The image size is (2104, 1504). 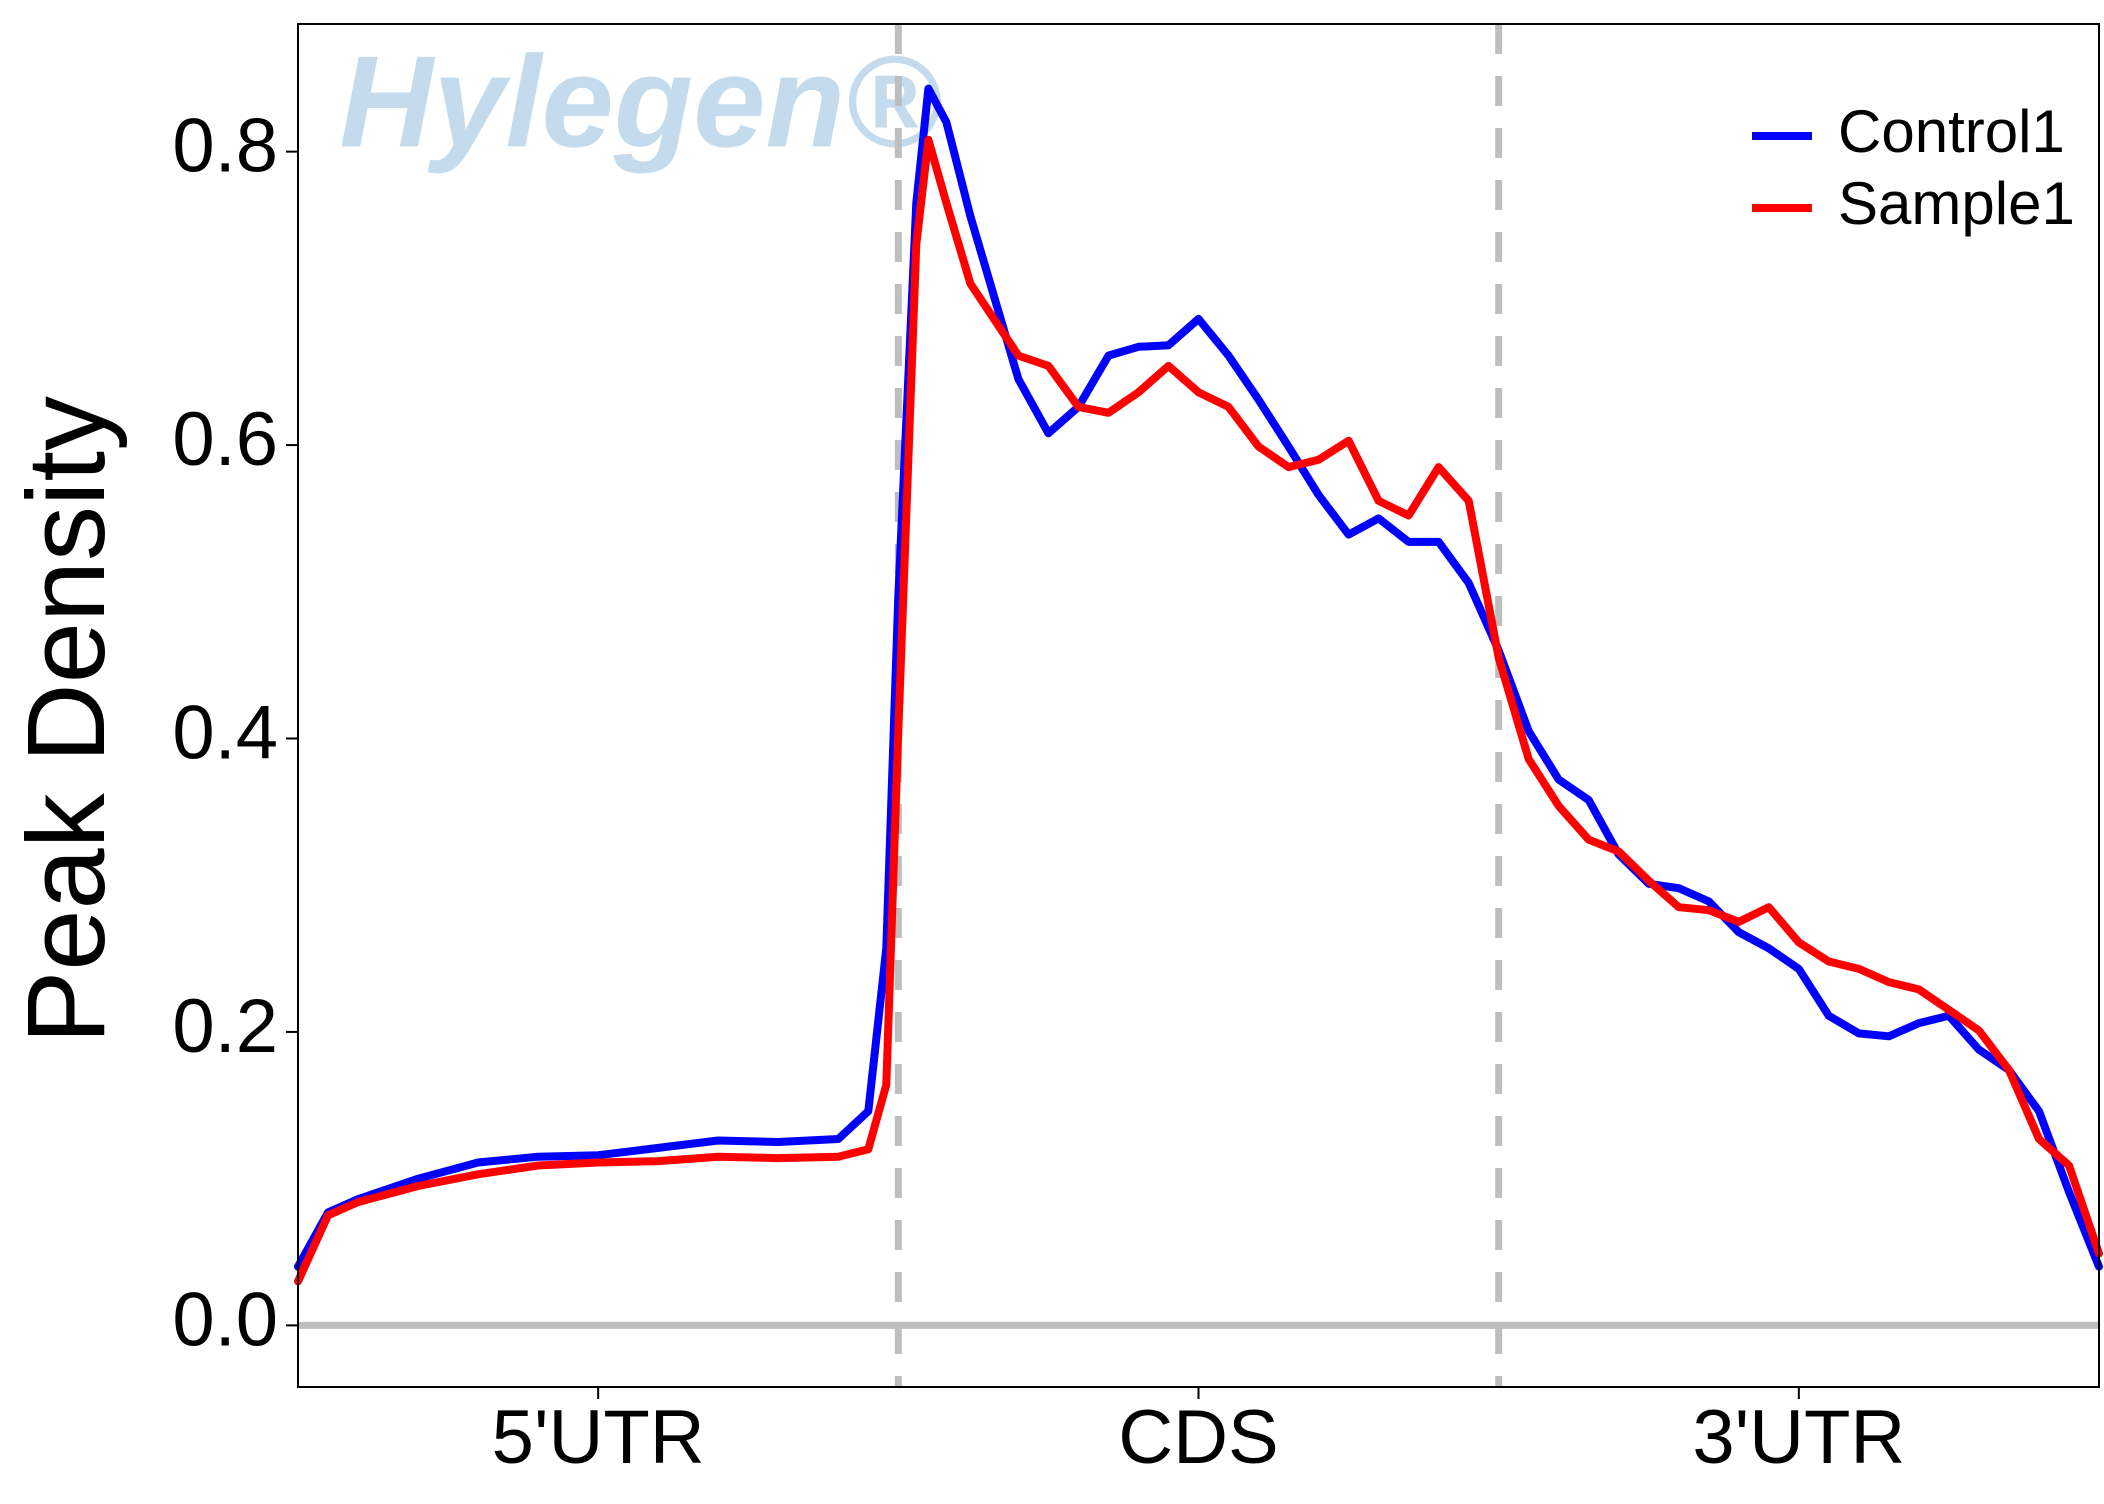 I want to click on legend-label: Control1, so click(x=1951, y=131).